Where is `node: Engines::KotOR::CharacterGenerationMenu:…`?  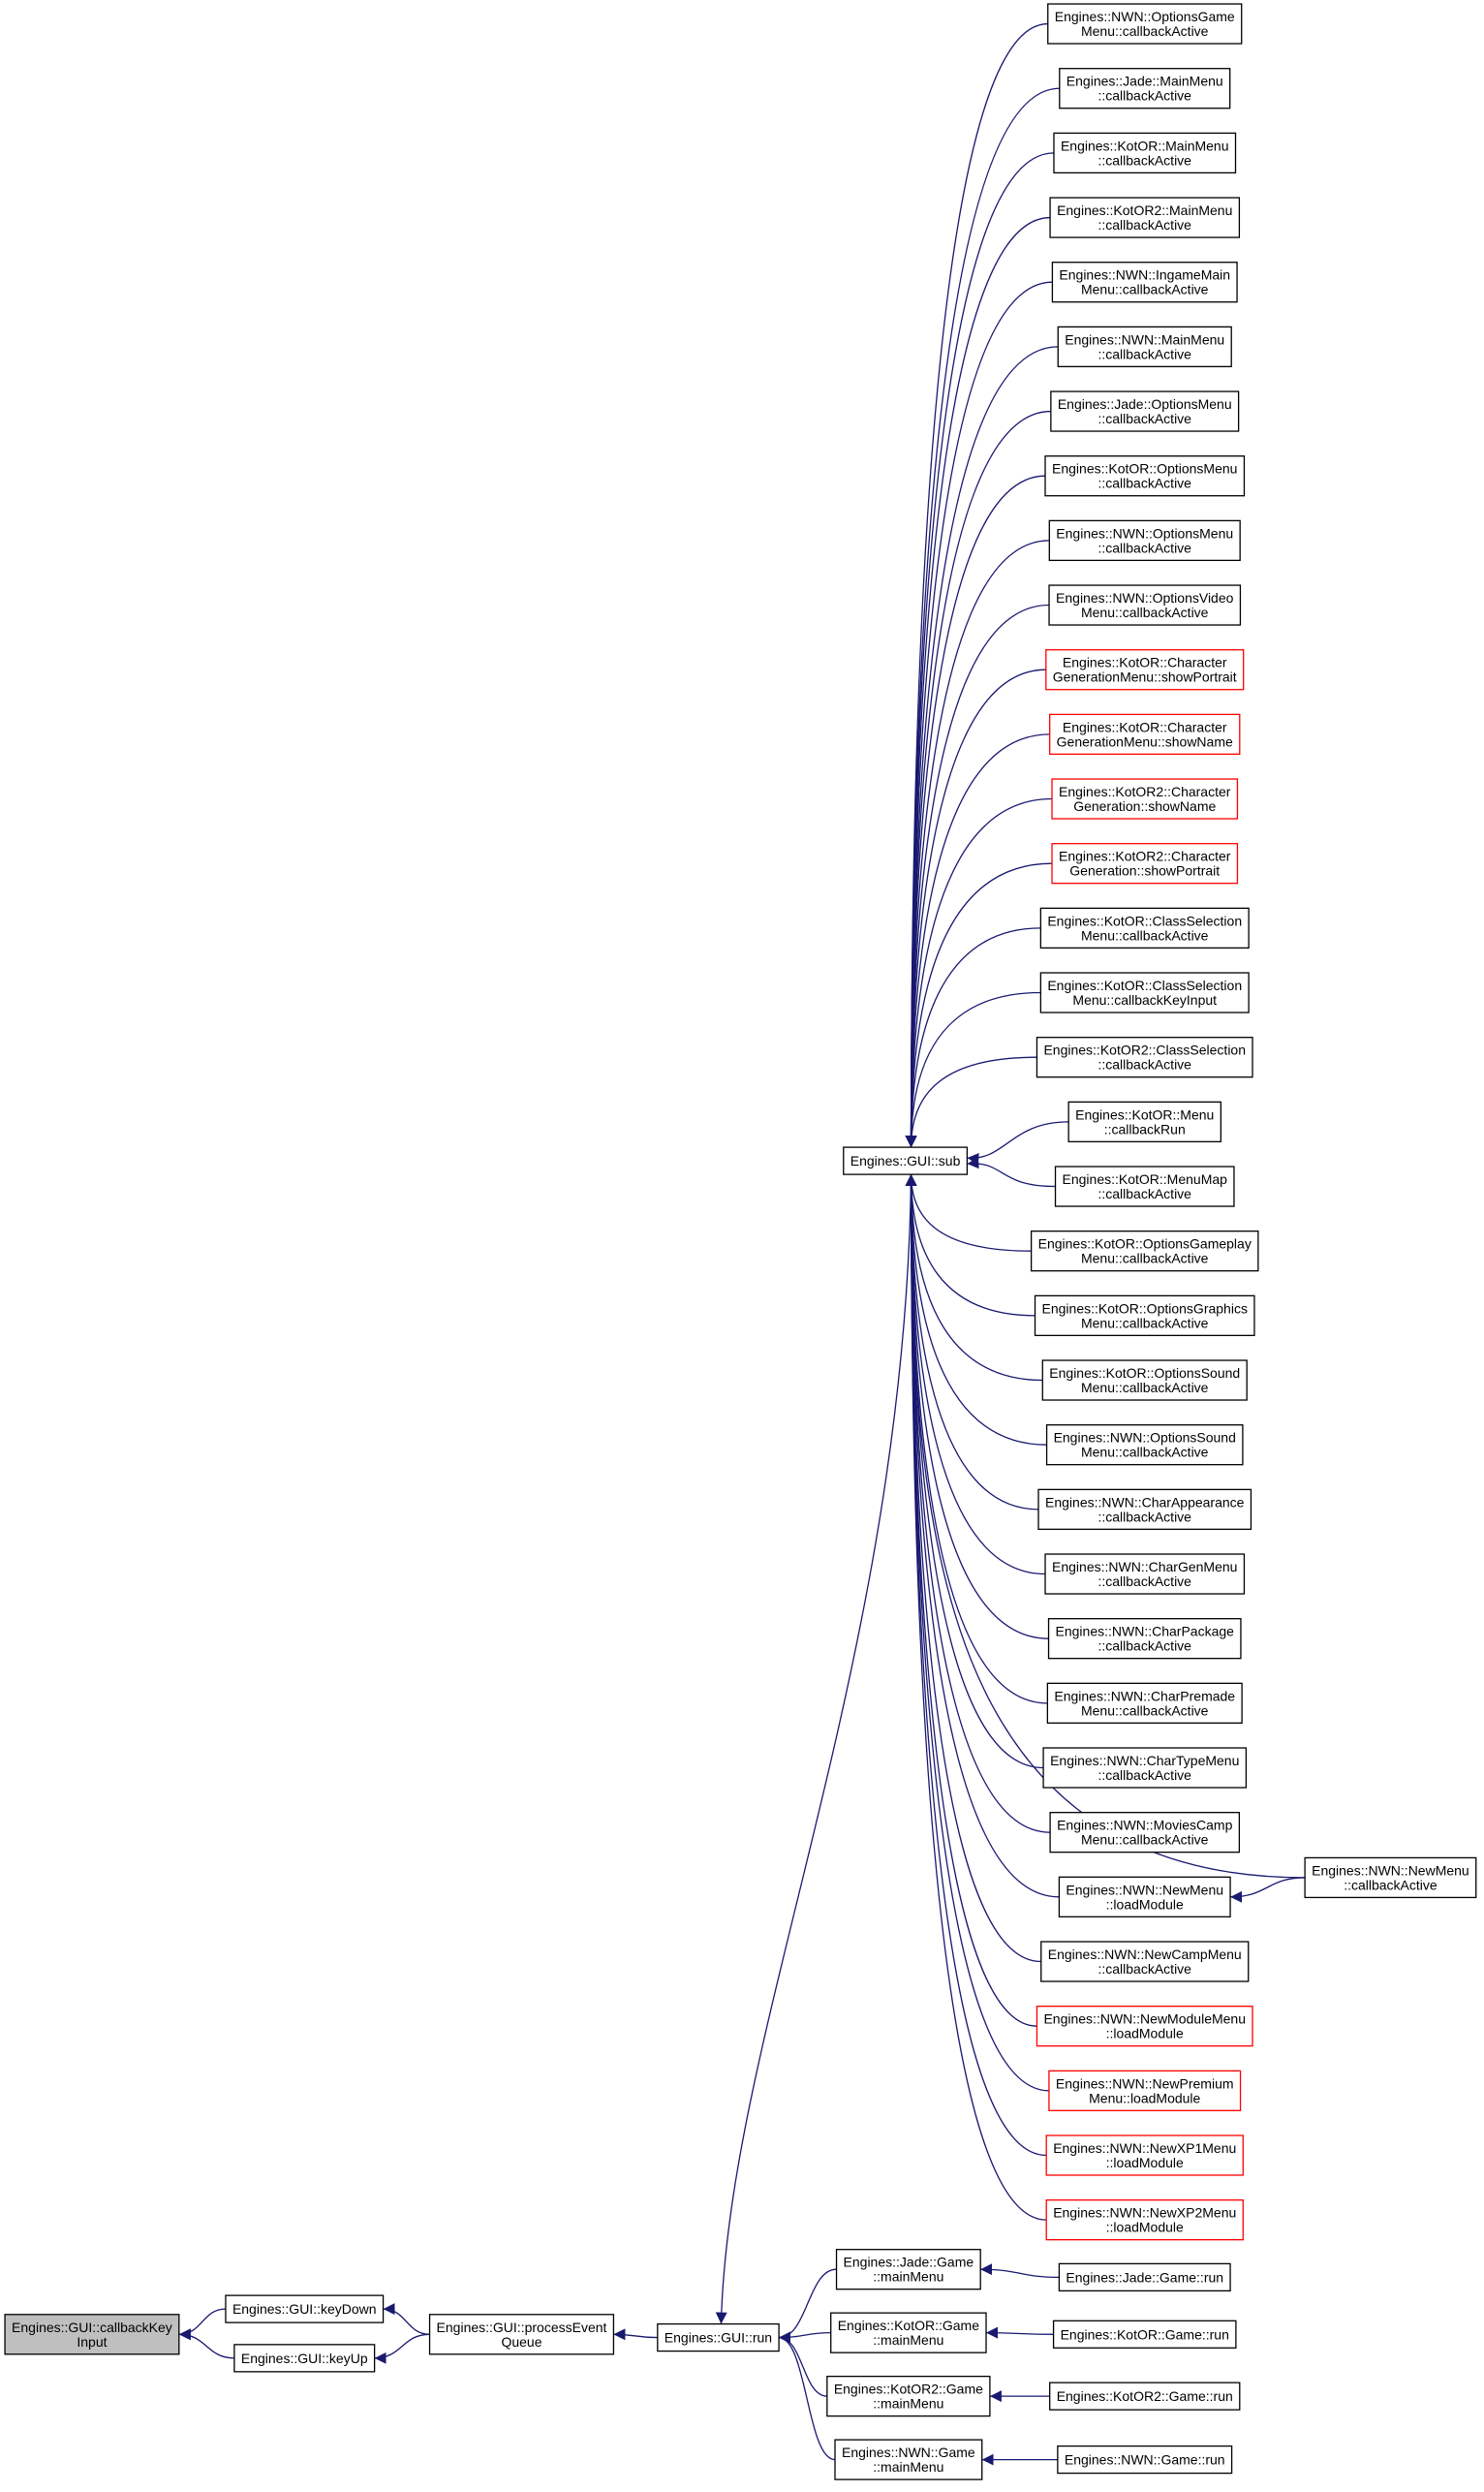 node: Engines::KotOR::CharacterGenerationMenu:… is located at coordinates (1145, 734).